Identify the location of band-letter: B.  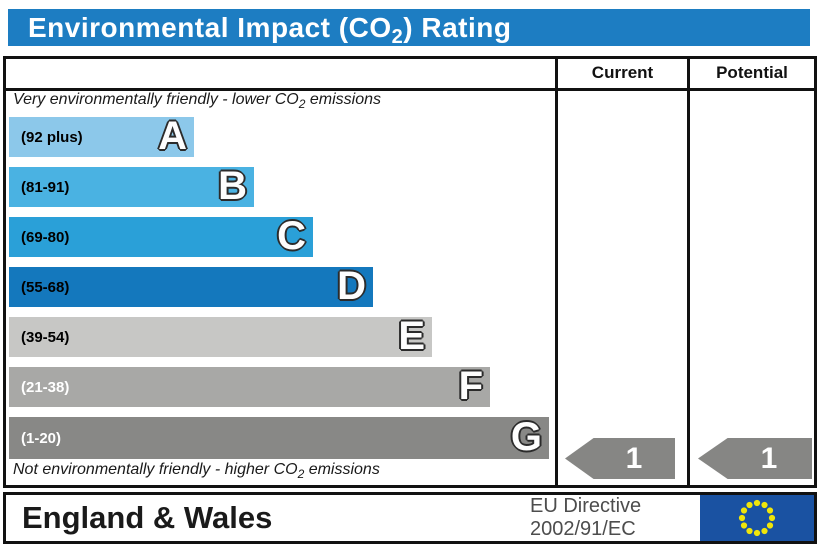
(232, 185).